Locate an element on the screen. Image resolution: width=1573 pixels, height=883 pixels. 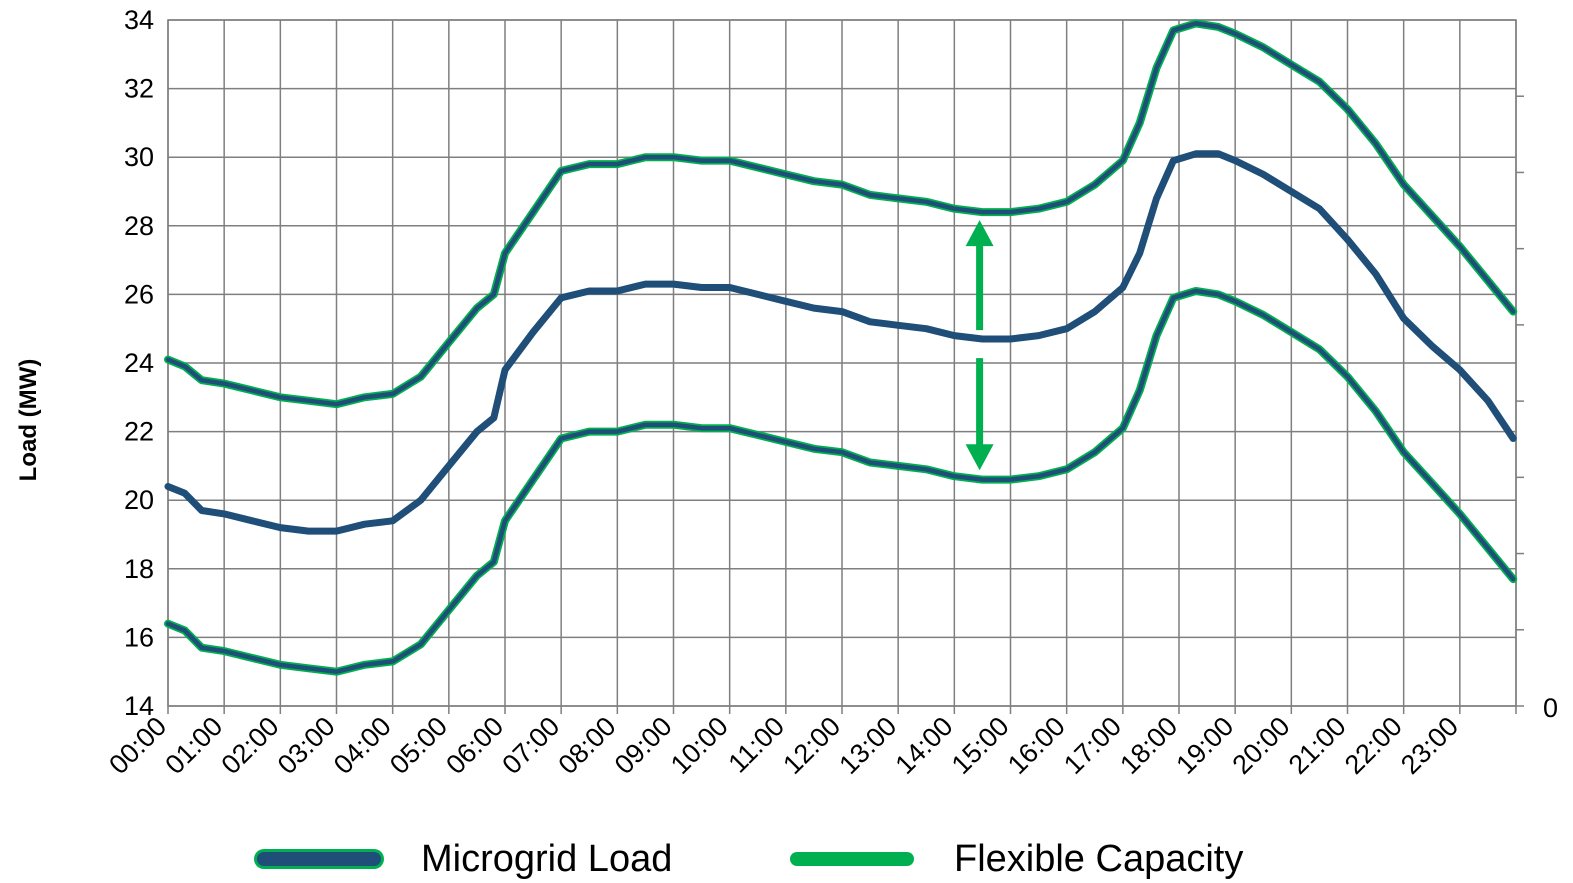
y-tick-label: 20 is located at coordinates (139, 500).